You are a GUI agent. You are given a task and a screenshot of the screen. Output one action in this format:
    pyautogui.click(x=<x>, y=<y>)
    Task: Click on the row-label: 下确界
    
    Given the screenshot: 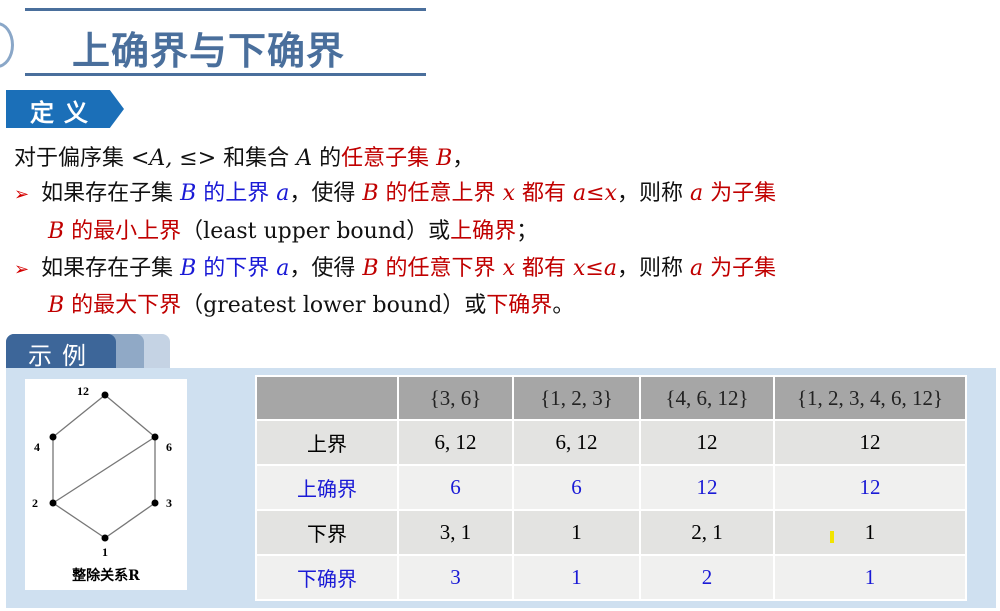 What is the action you would take?
    pyautogui.click(x=327, y=577)
    